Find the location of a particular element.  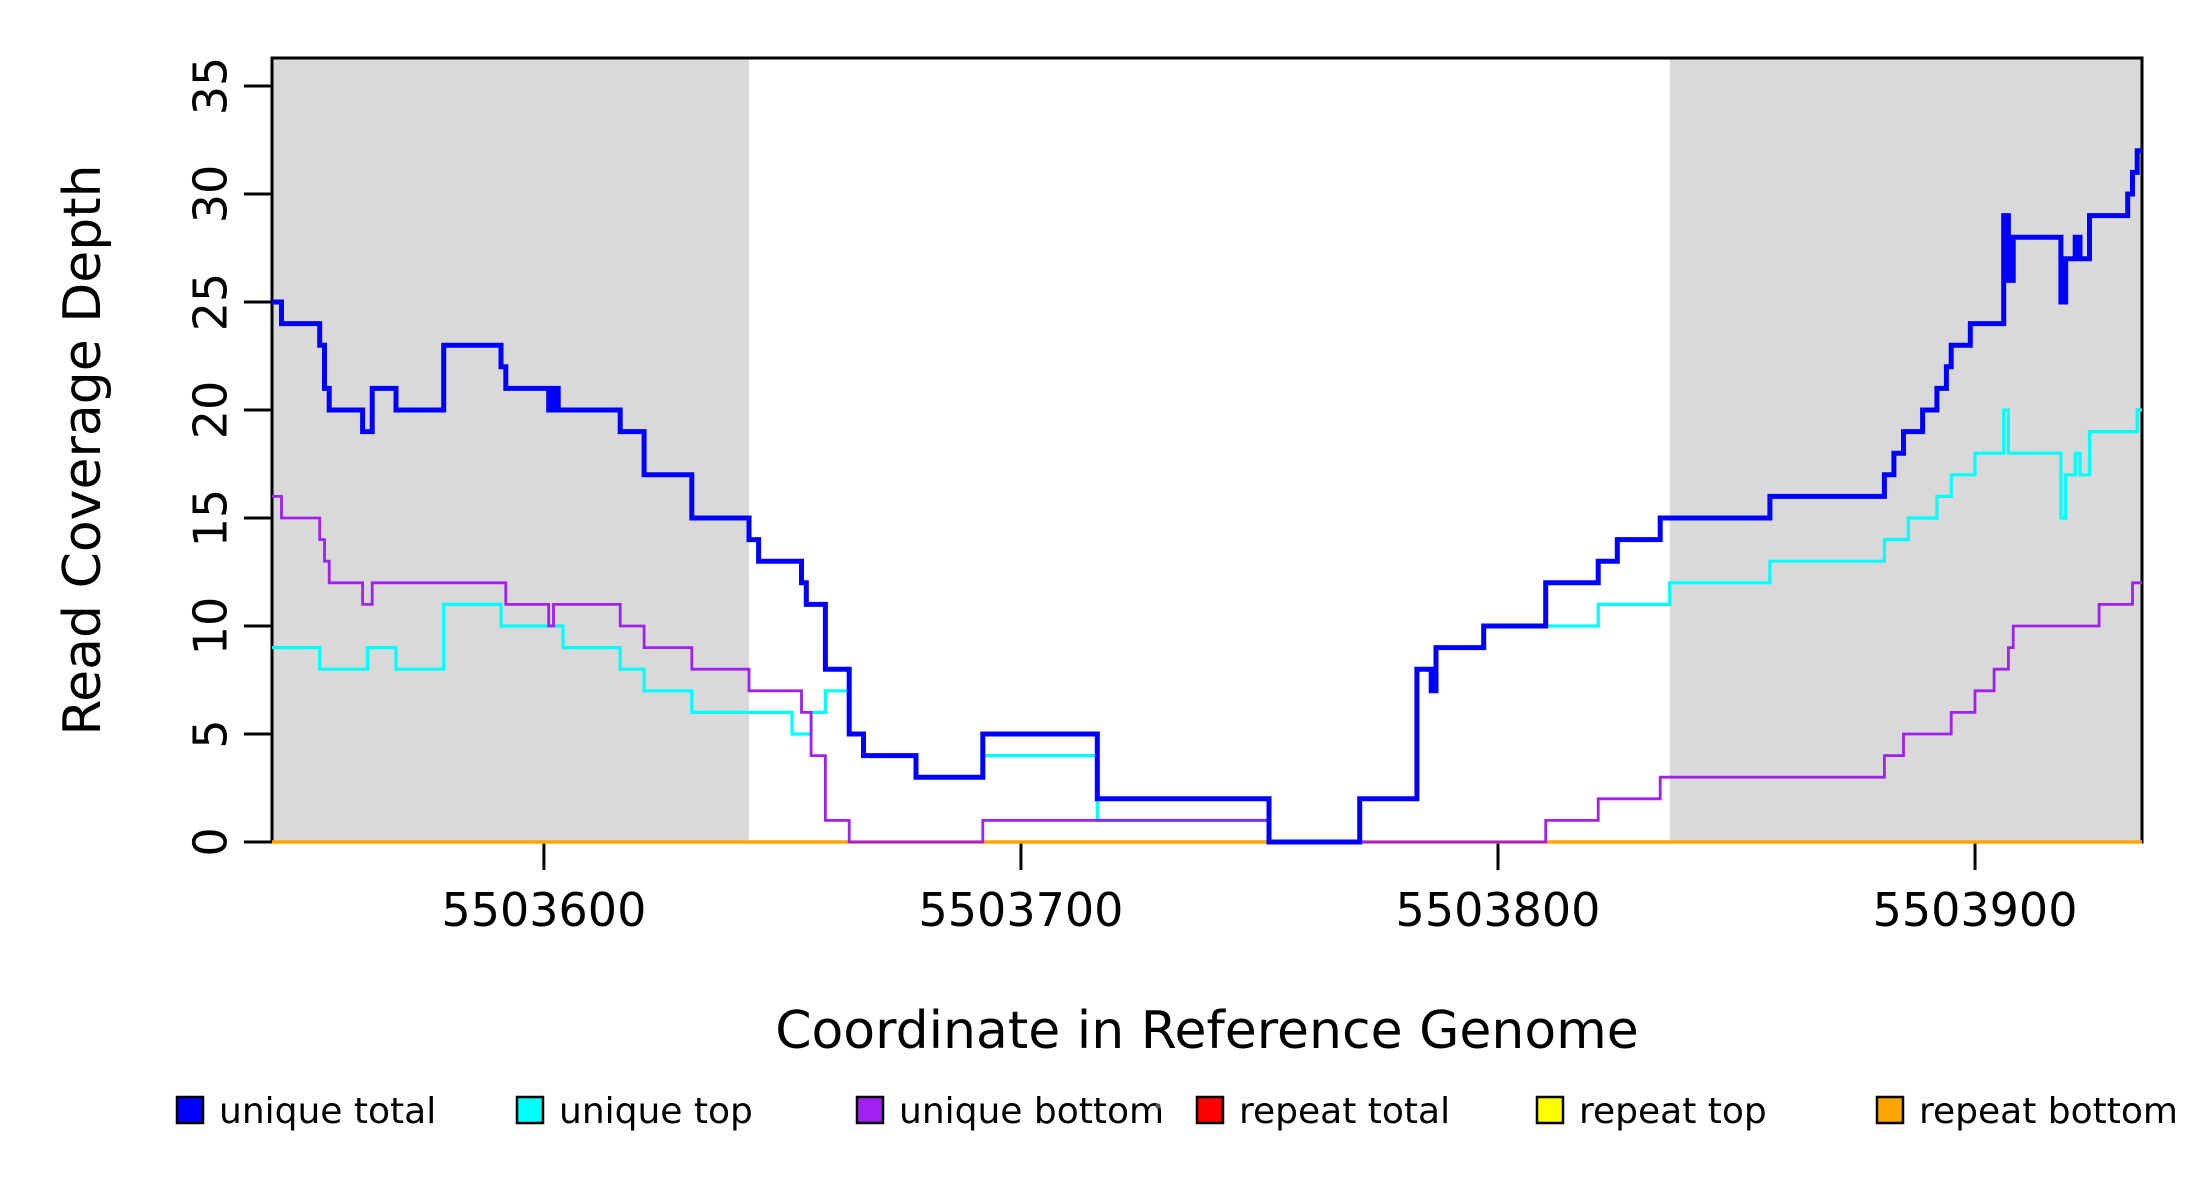

legend-item: repeat bottom is located at coordinates (2026, 1111).